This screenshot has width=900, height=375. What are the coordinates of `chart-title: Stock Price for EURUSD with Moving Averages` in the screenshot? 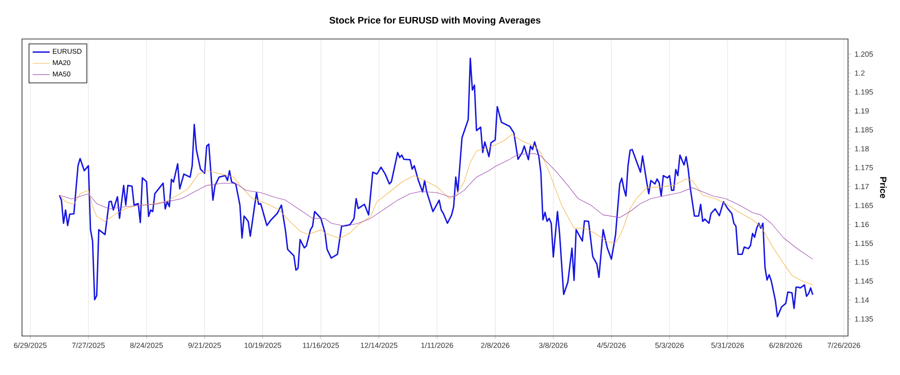 It's located at (434, 21).